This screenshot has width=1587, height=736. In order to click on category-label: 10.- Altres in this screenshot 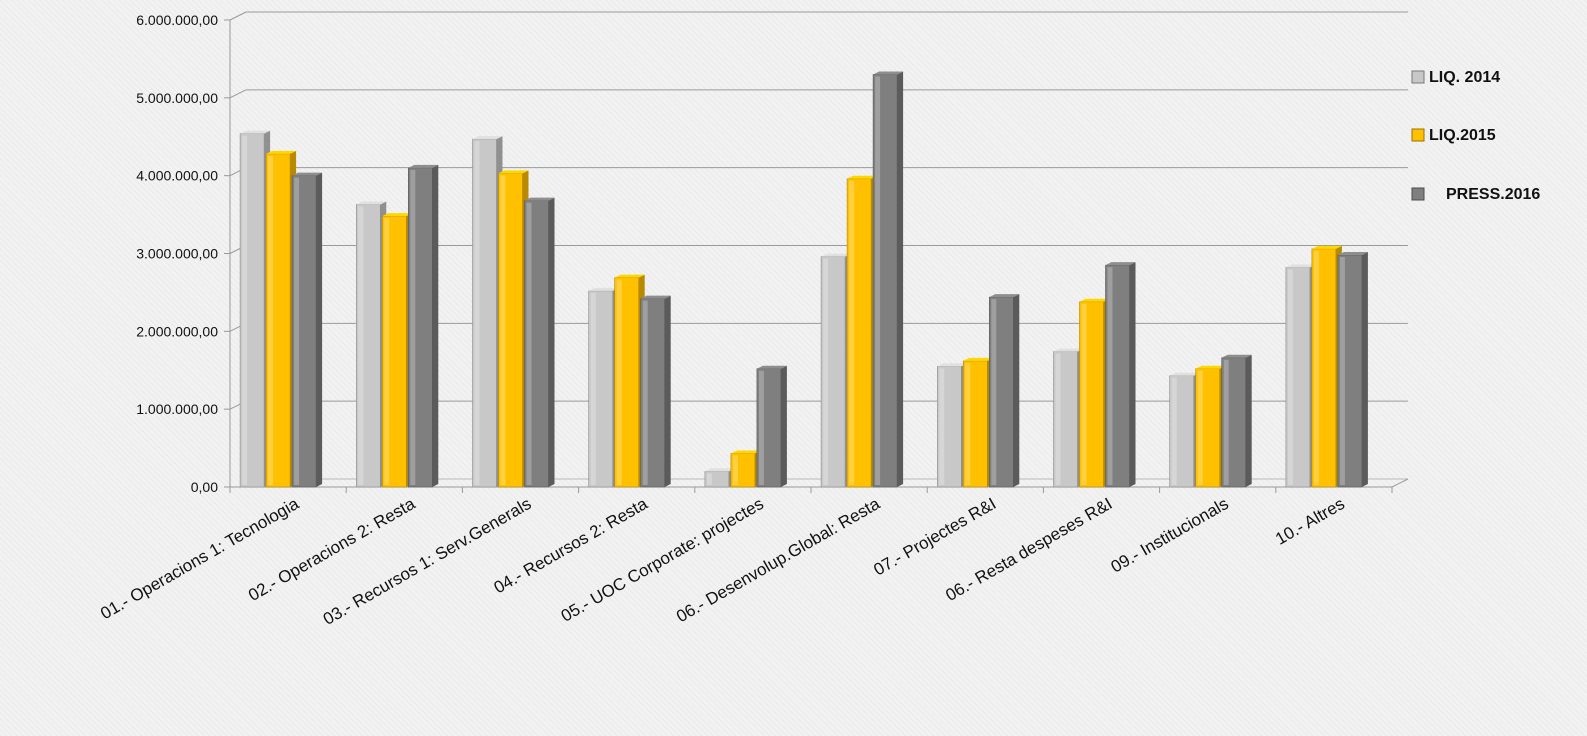, I will do `click(1310, 521)`.